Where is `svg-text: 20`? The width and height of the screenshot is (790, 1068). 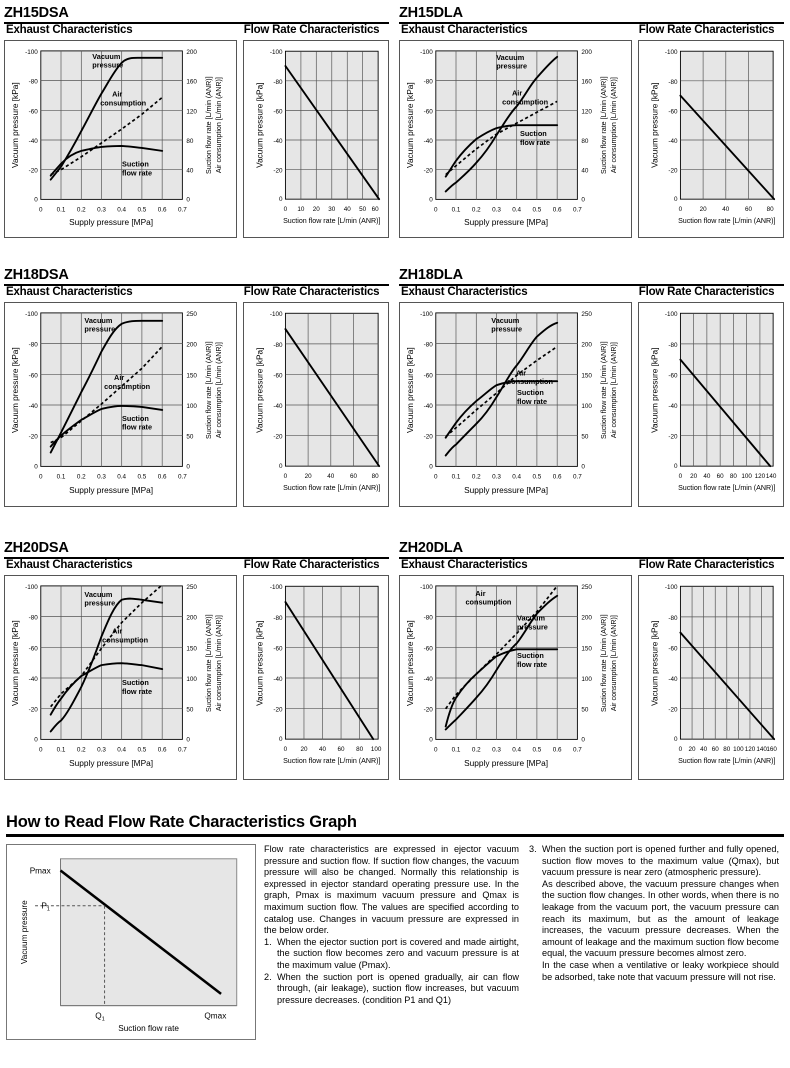 svg-text: 20 is located at coordinates (317, 209).